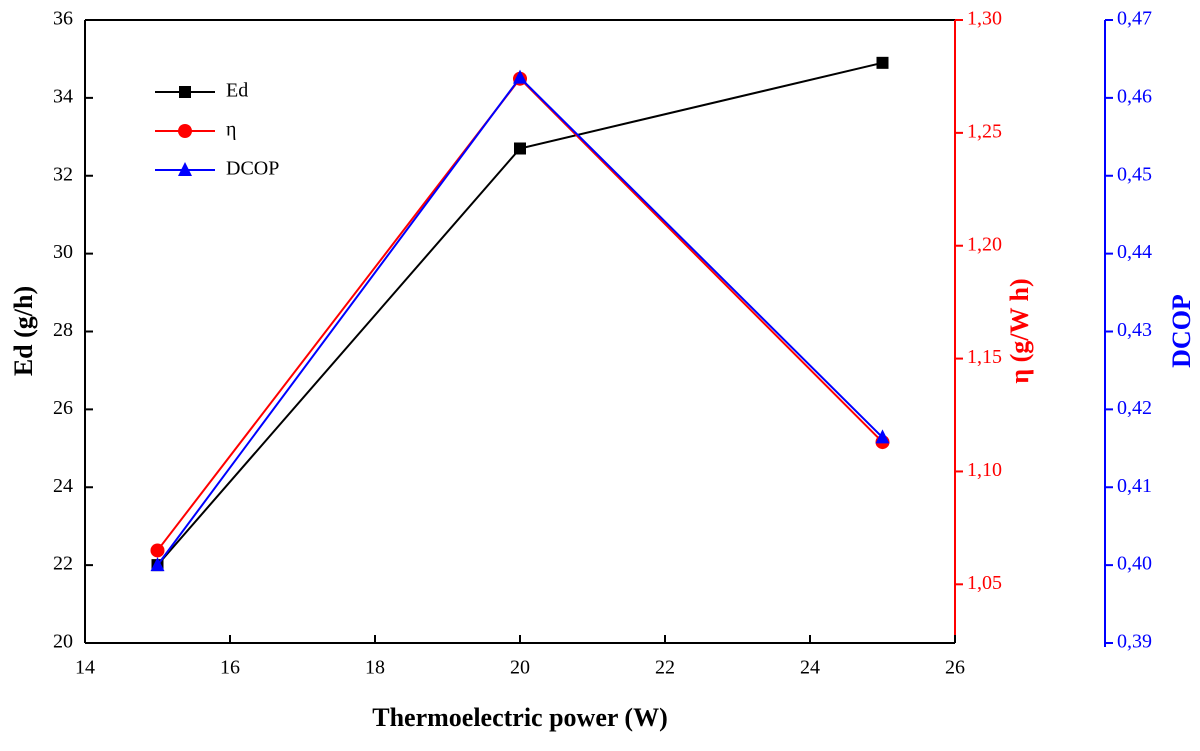 The image size is (1200, 751). I want to click on y-tick-label: 26, so click(63, 408).